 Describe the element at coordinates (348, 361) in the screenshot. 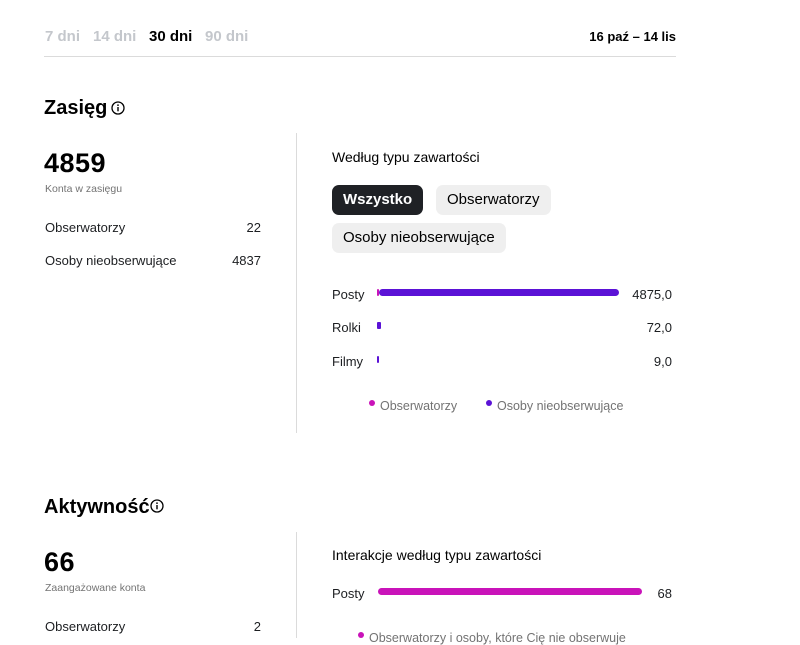

I see `bar-label-videos: Filmy` at that location.